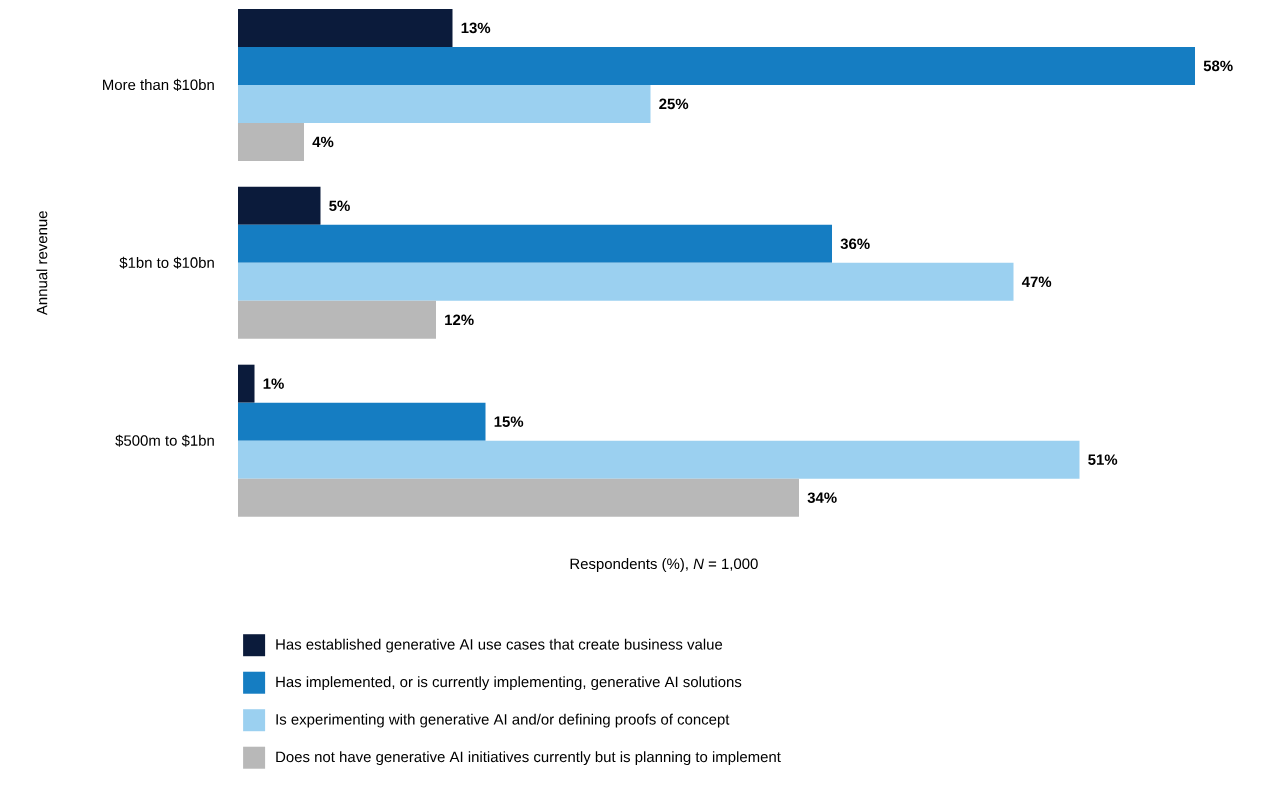  I want to click on x-axis-title: Respondents (%), N = 1,000, so click(664, 565).